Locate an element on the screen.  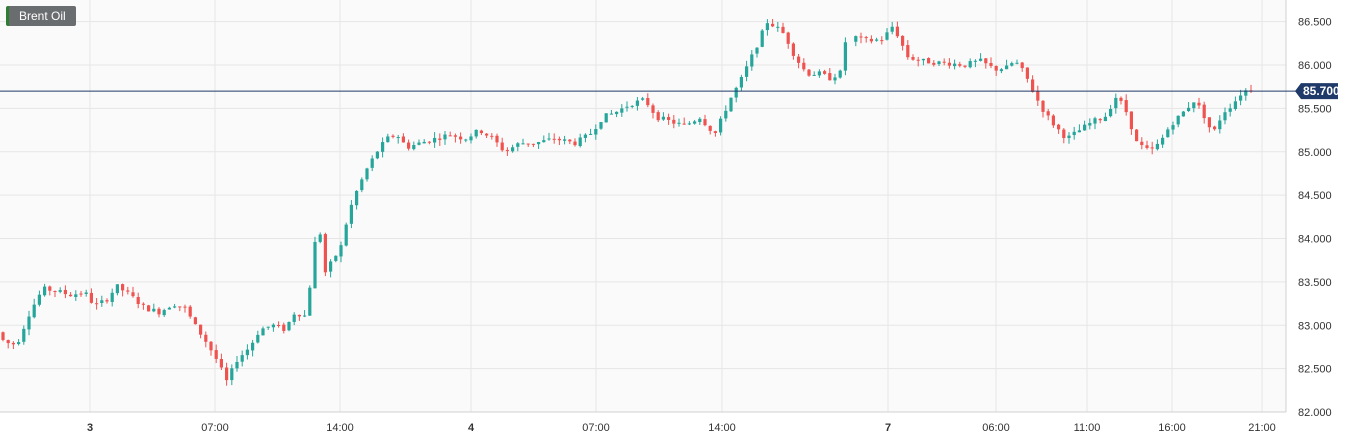
x-tick-label: 16:00 is located at coordinates (1172, 428).